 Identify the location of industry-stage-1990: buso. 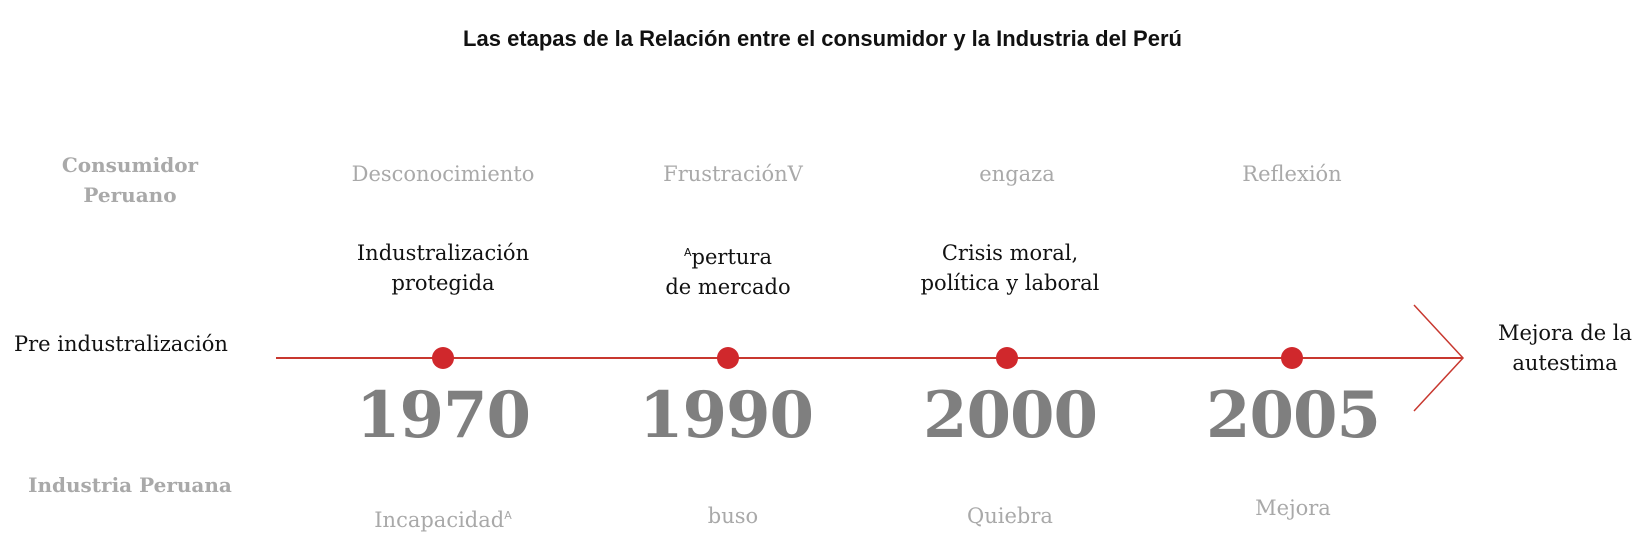
(733, 516).